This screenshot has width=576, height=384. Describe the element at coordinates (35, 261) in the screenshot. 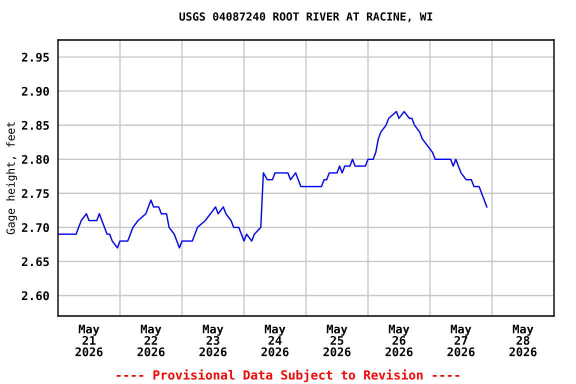

I see `y-tick-label: 2.65` at that location.